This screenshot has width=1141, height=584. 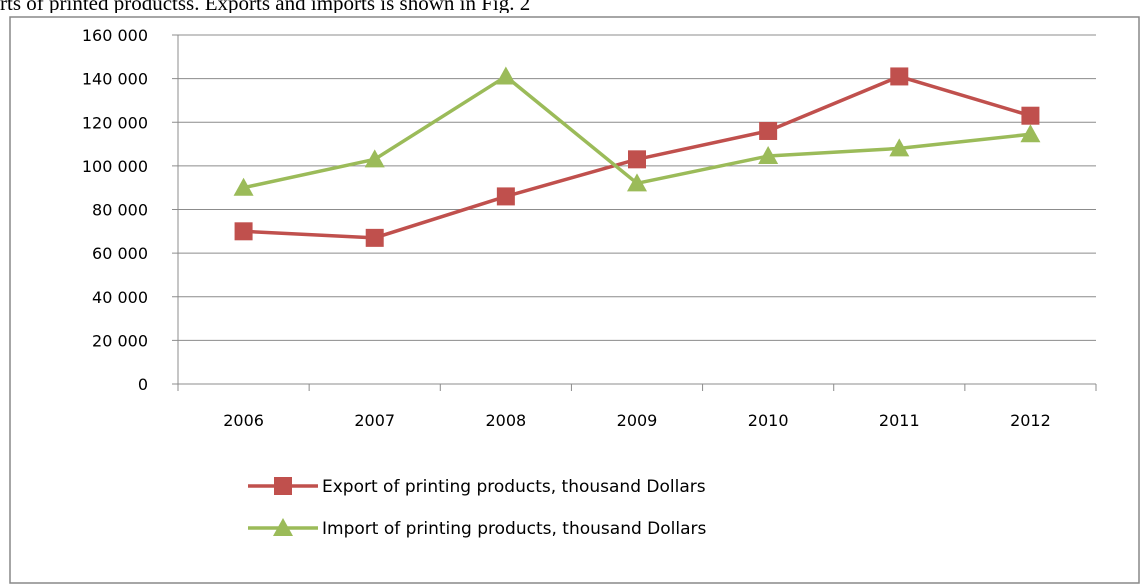 What do you see at coordinates (768, 420) in the screenshot?
I see `x-tick-label: 2010` at bounding box center [768, 420].